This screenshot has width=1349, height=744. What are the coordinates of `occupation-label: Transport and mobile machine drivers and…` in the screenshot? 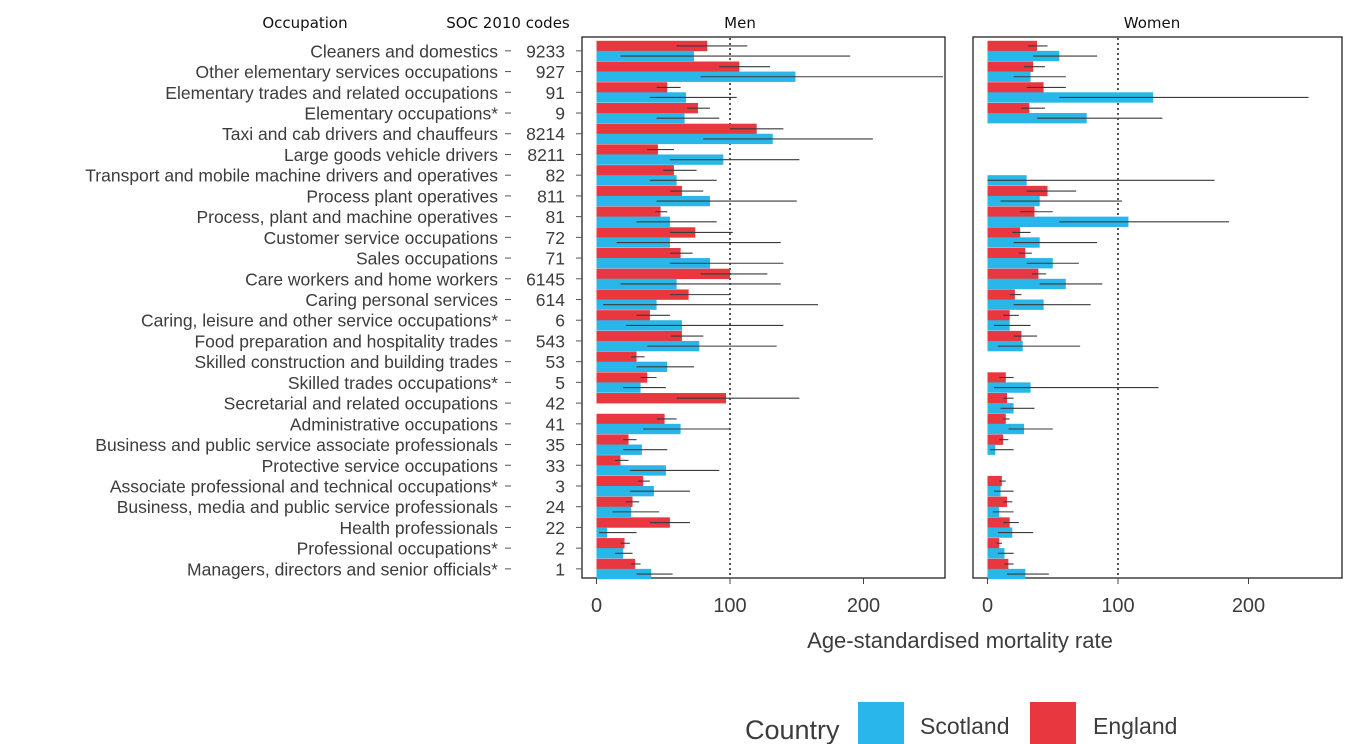 It's located at (291, 176).